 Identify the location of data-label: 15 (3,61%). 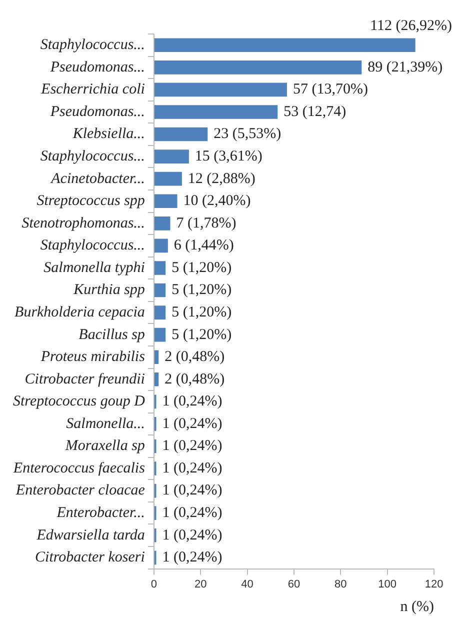
(228, 156).